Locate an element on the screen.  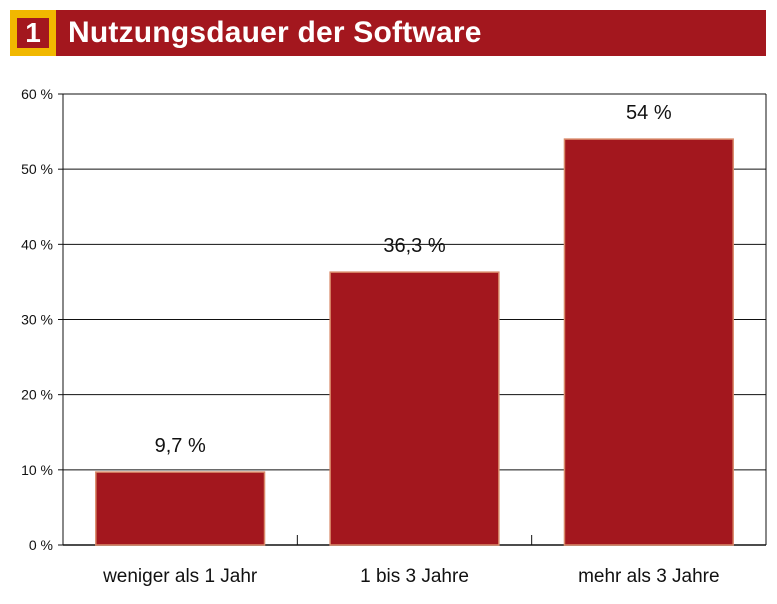
y-tick-label: 0 % is located at coordinates (41, 545).